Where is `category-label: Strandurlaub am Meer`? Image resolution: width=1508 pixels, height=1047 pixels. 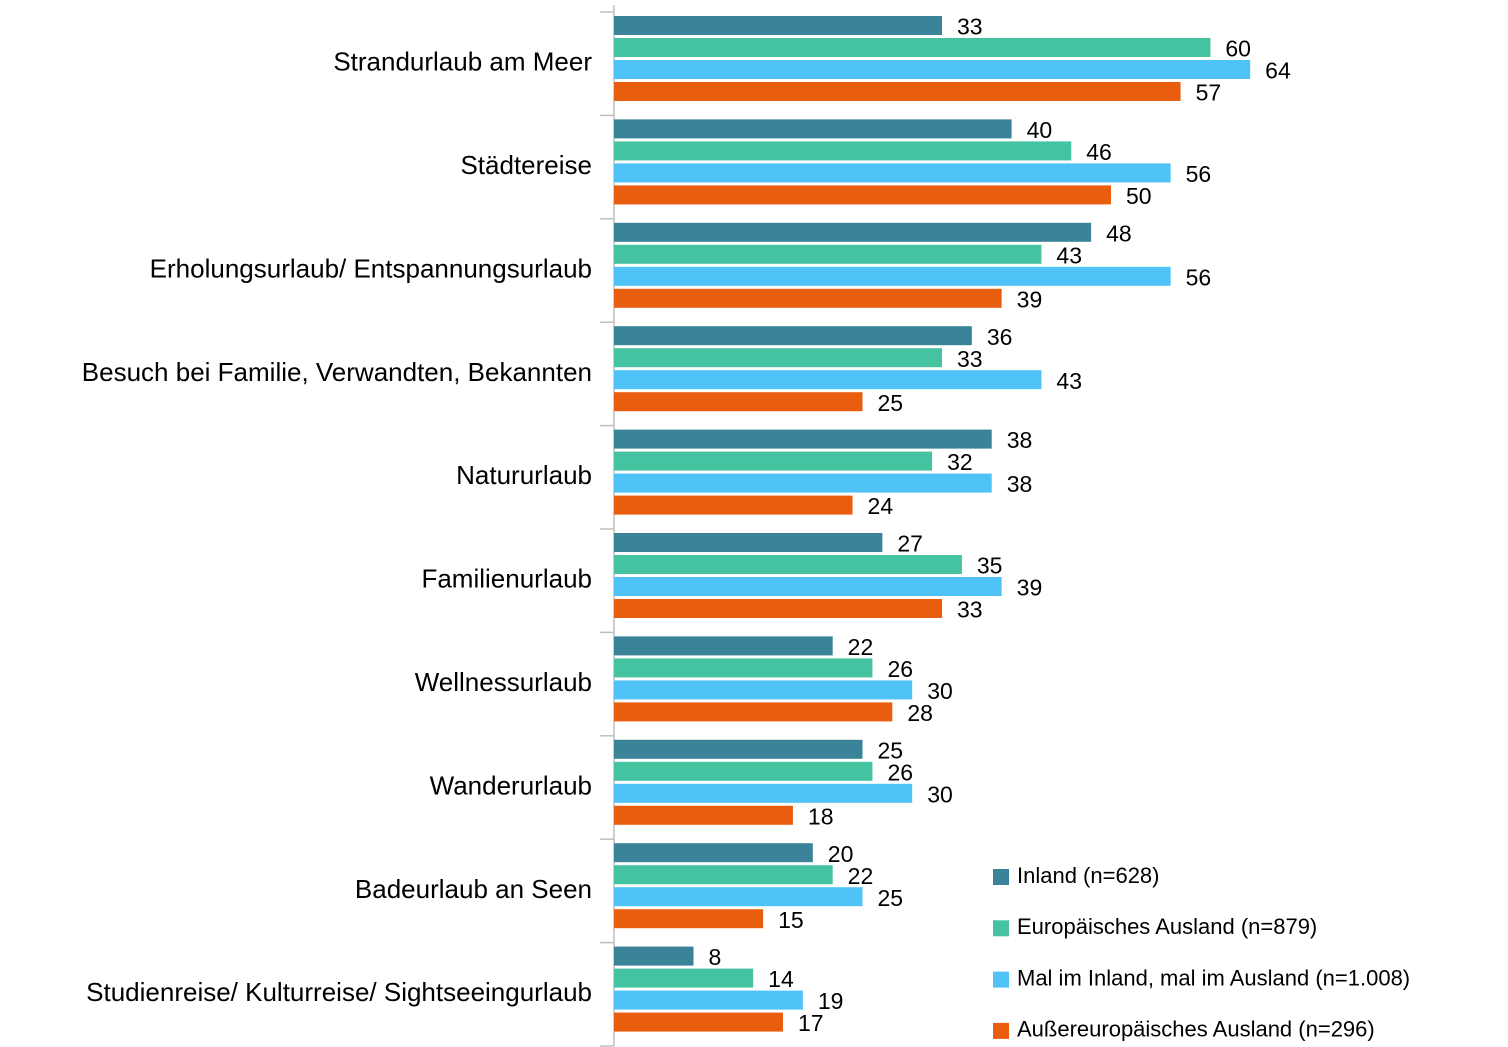 category-label: Strandurlaub am Meer is located at coordinates (462, 62).